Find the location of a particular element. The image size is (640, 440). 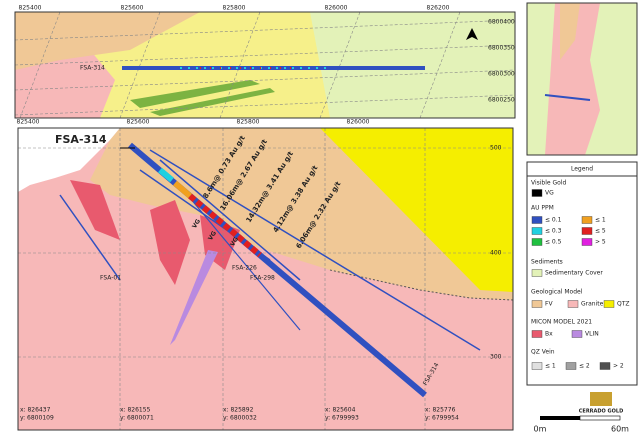

logo-mark is located at coordinates (601, 399).